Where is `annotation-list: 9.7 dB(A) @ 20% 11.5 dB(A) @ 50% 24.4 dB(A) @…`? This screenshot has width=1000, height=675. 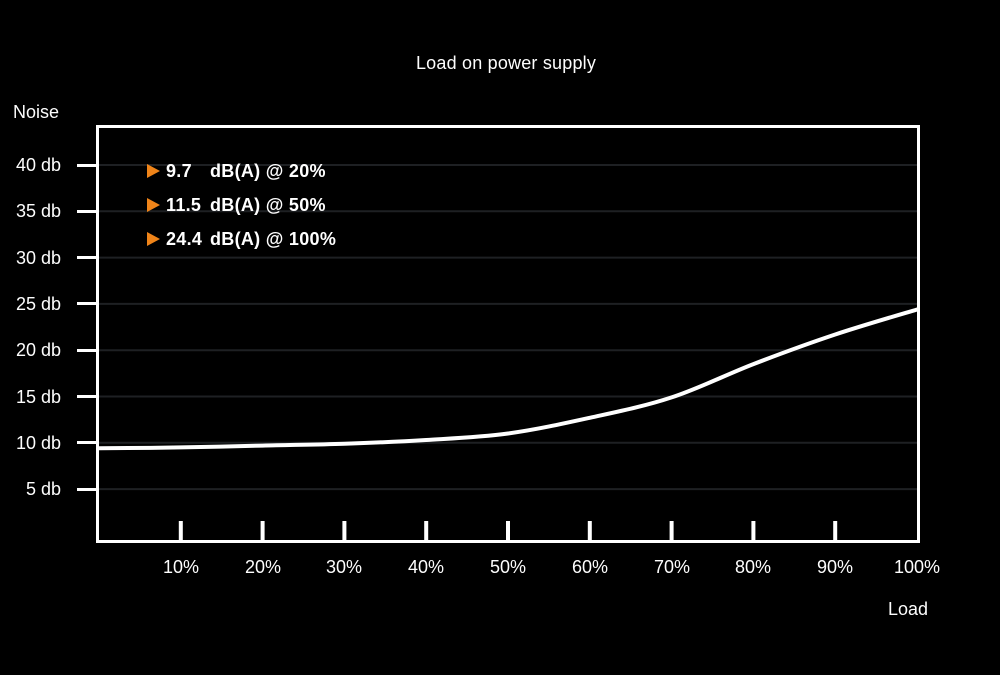 annotation-list: 9.7 dB(A) @ 20% 11.5 dB(A) @ 50% 24.4 dB(A) @… is located at coordinates (241, 205).